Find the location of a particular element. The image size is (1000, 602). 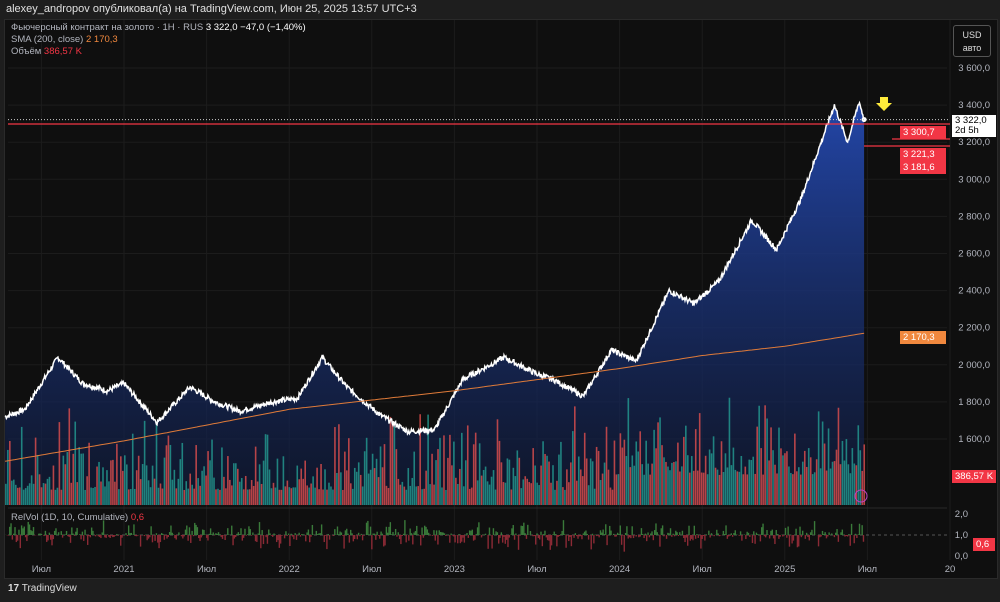

tradingview-logo: 17 TradingView is located at coordinates (42, 588).